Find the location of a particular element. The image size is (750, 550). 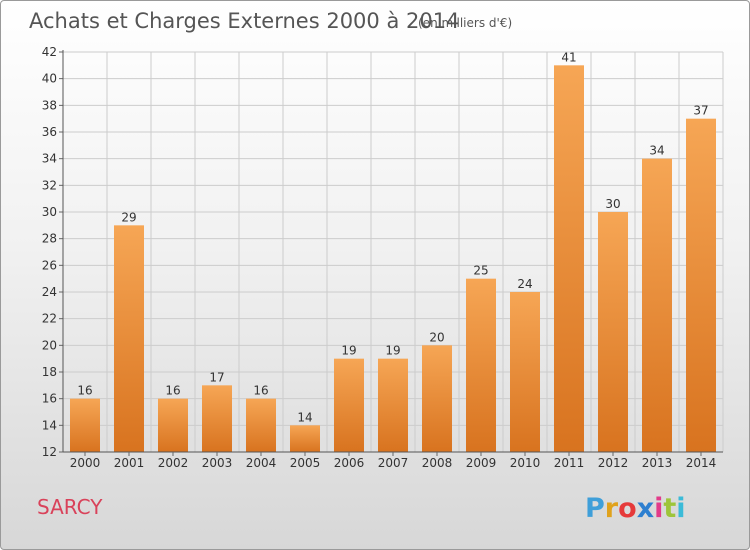

bar-2008 is located at coordinates (437, 398).